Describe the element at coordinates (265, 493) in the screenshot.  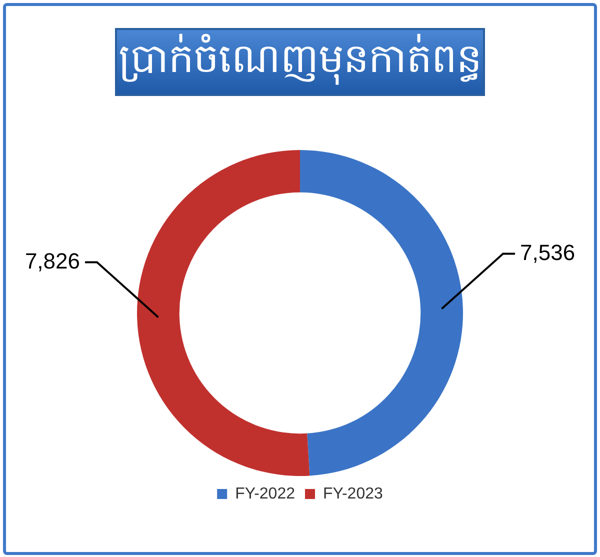
I see `legend-label: FY-2022` at that location.